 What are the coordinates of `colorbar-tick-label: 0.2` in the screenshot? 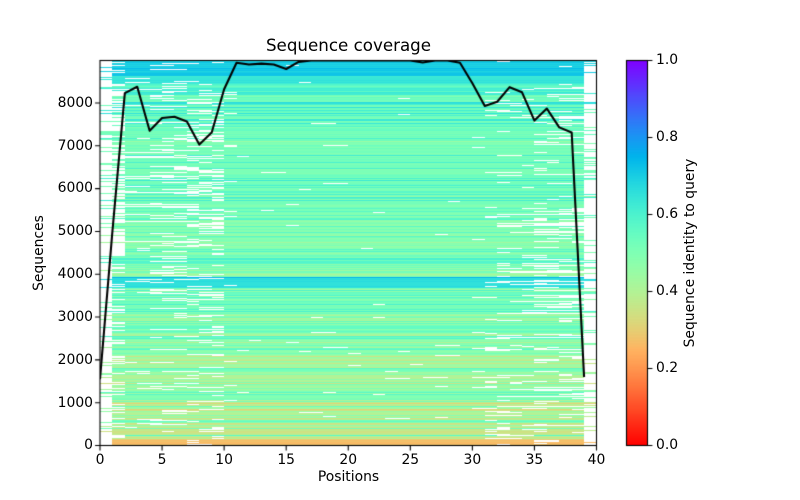 It's located at (667, 368).